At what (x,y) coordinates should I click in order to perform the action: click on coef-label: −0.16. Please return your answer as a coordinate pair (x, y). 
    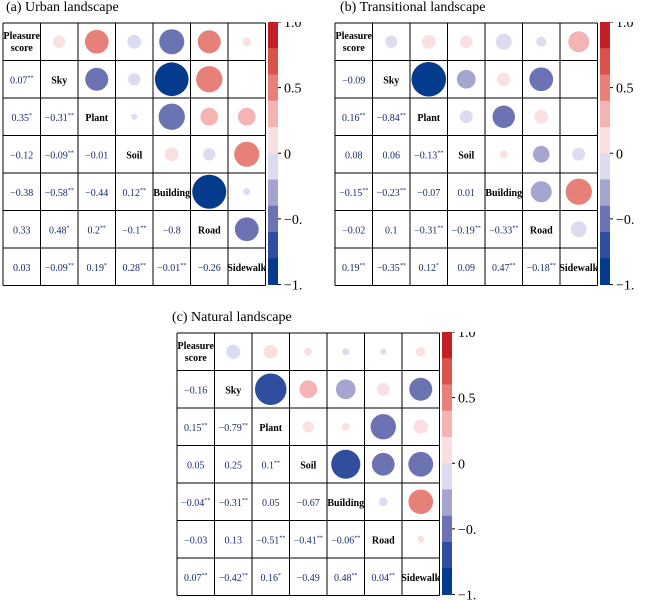
    Looking at the image, I should click on (195, 390).